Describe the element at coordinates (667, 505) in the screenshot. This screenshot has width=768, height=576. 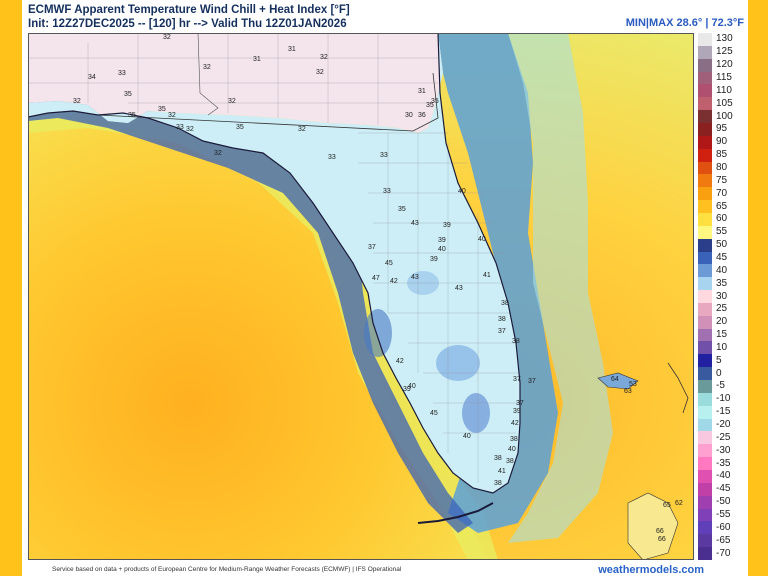
I see `station-value: 65` at that location.